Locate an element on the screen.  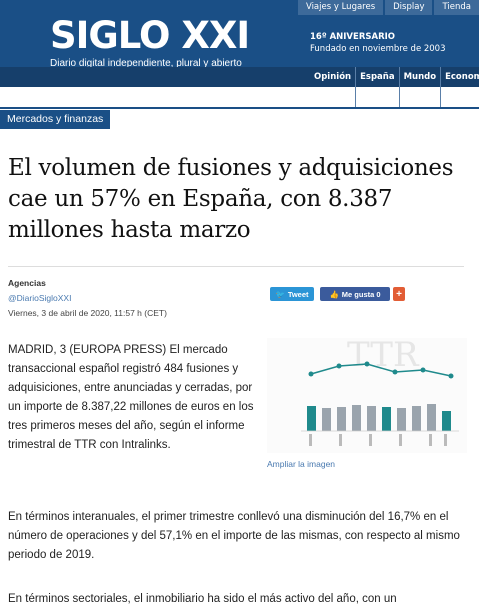
byline-divider is located at coordinates (236, 266).